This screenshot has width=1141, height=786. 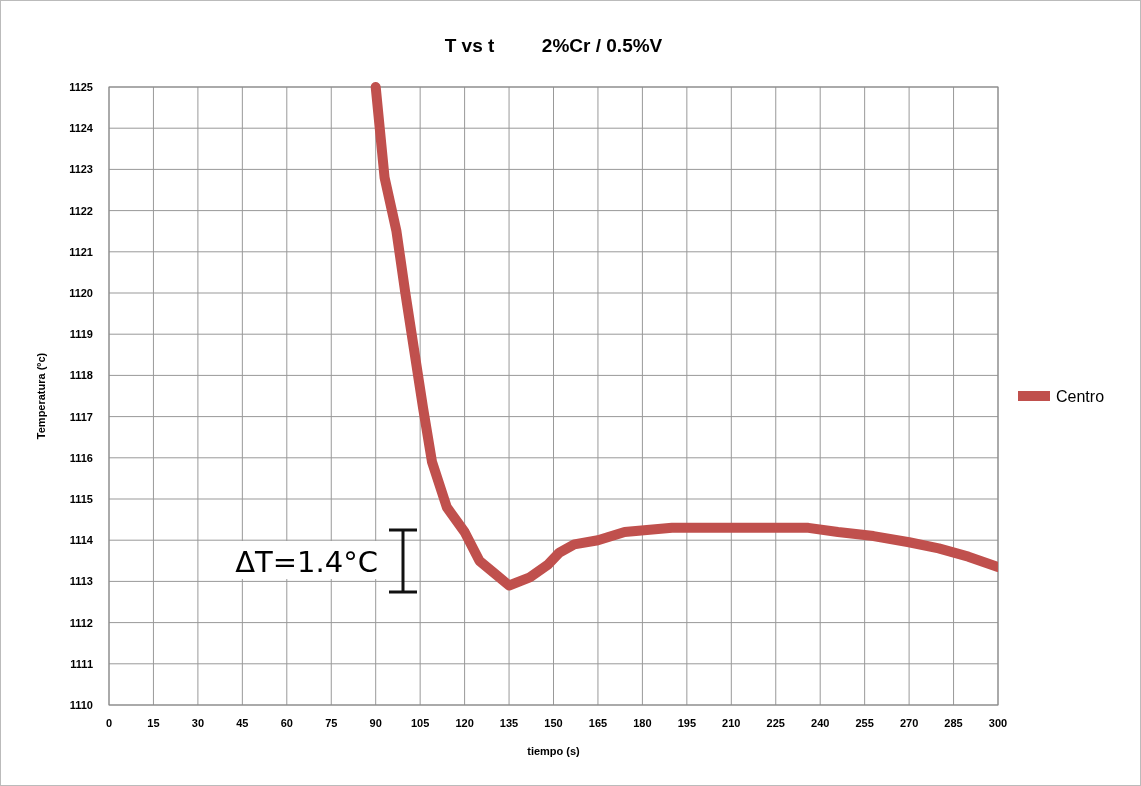 What do you see at coordinates (420, 723) in the screenshot?
I see `x-tick-label: 105` at bounding box center [420, 723].